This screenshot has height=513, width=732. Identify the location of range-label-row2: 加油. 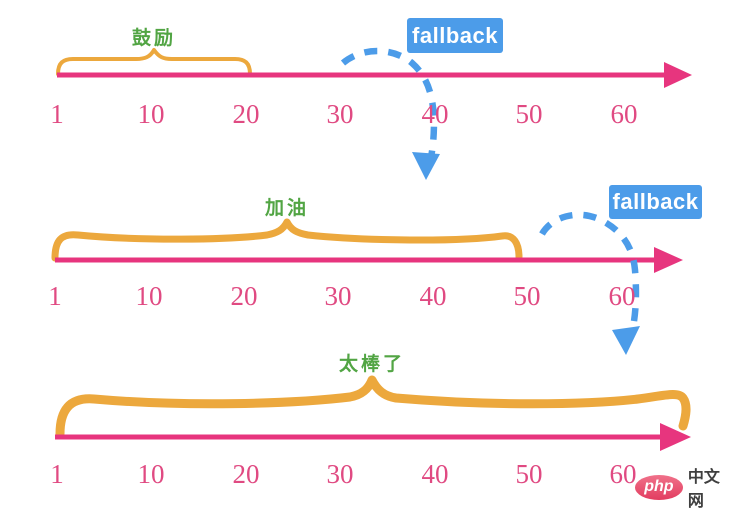
(286, 208).